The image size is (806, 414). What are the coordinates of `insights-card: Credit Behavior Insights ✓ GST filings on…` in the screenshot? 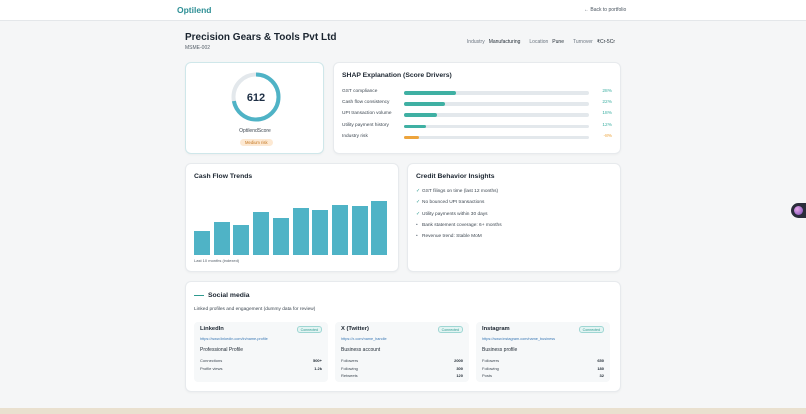 It's located at (514, 217).